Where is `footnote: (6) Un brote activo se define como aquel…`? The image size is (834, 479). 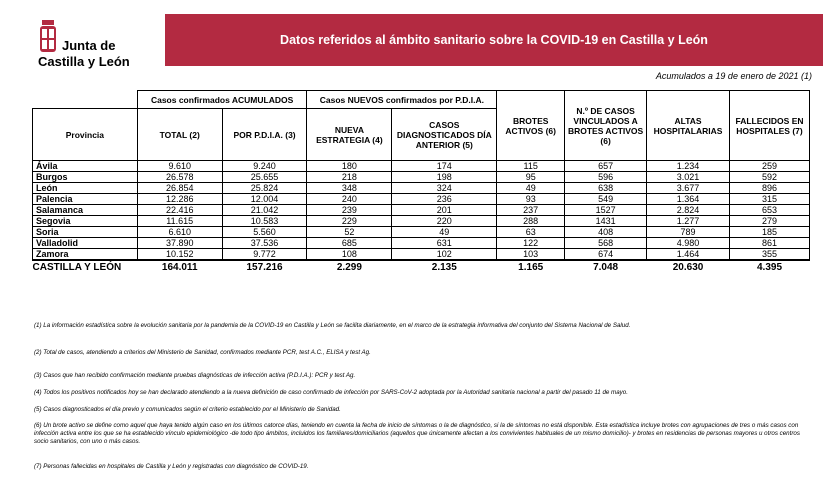
footnote: (6) Un brote activo se define como aquel… is located at coordinates (417, 433).